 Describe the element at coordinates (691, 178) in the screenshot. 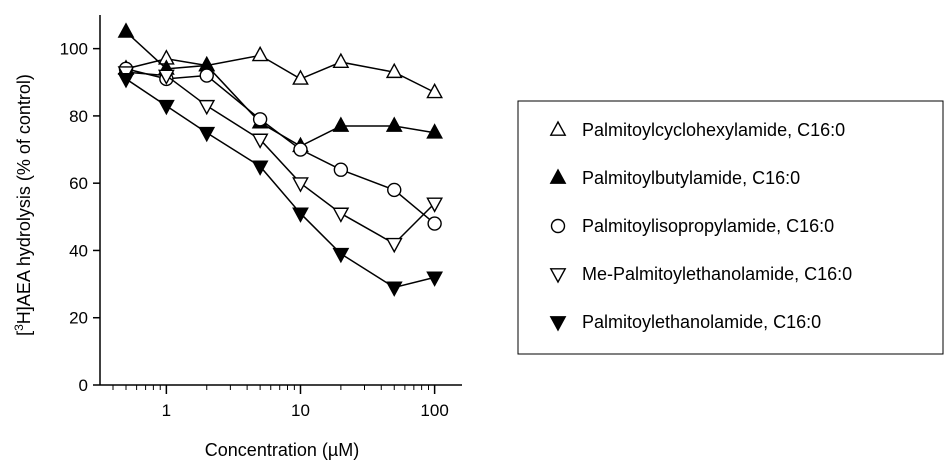

I see `legend-label: Palmitoylbutylamide, C16:0` at that location.